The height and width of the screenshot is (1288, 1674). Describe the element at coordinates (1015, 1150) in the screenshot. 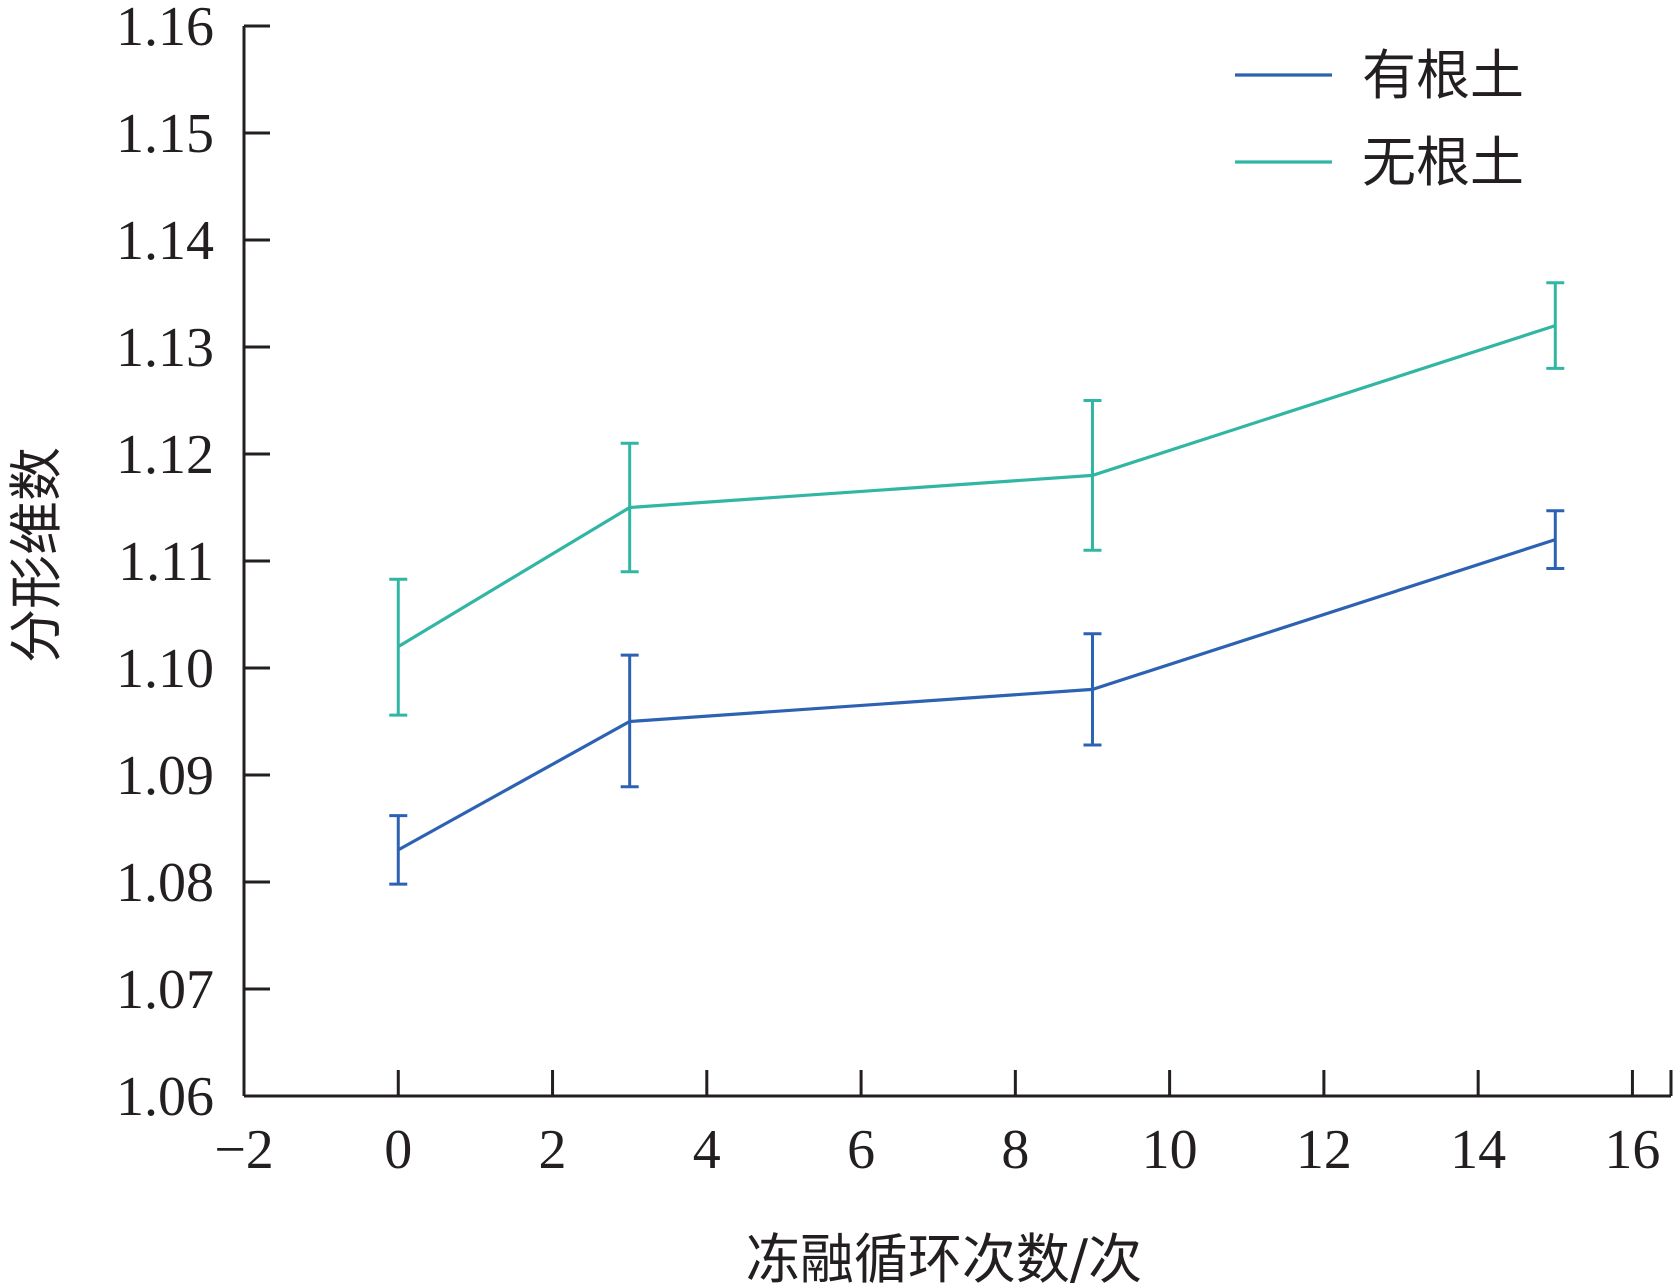

I see `x-tick-label: 8` at that location.